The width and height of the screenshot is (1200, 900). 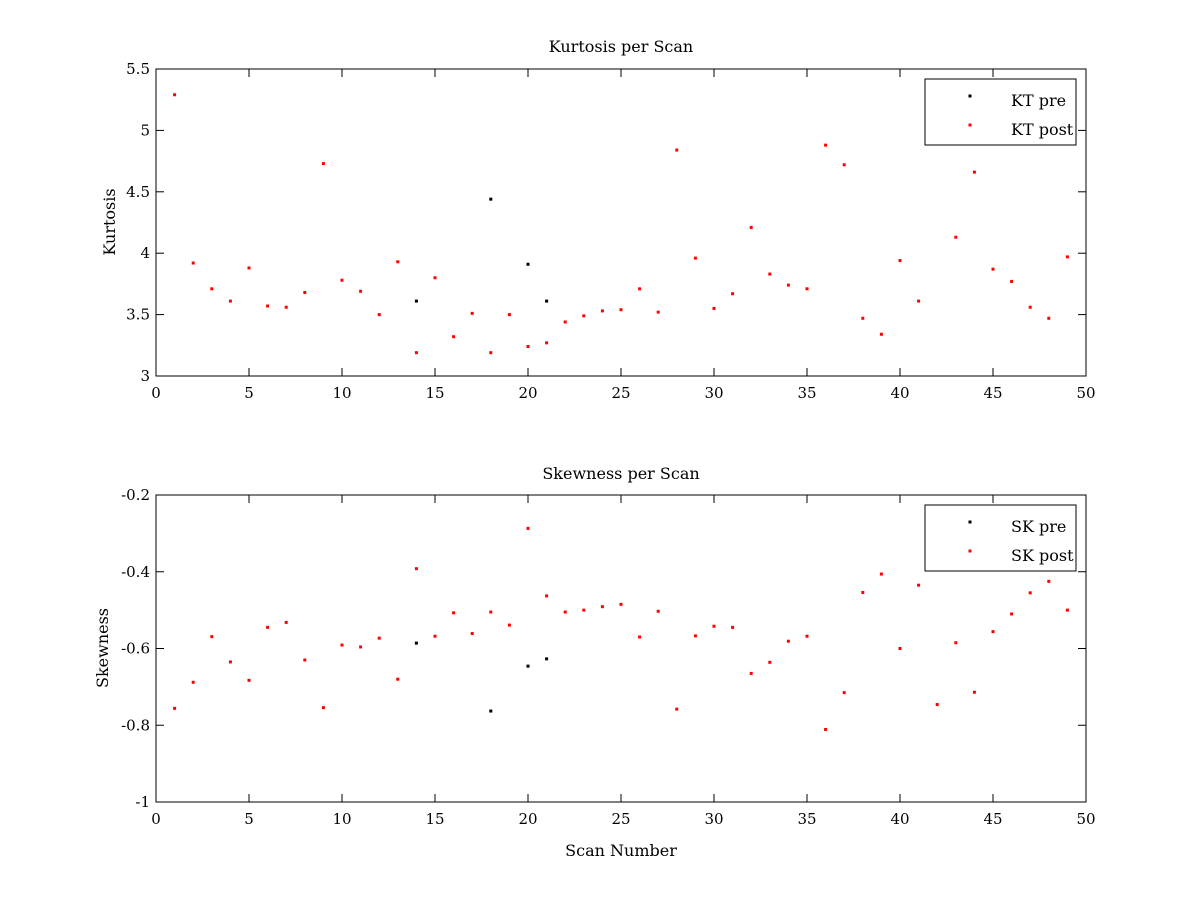 What do you see at coordinates (135, 725) in the screenshot?
I see `y-tick-label: -0.8` at bounding box center [135, 725].